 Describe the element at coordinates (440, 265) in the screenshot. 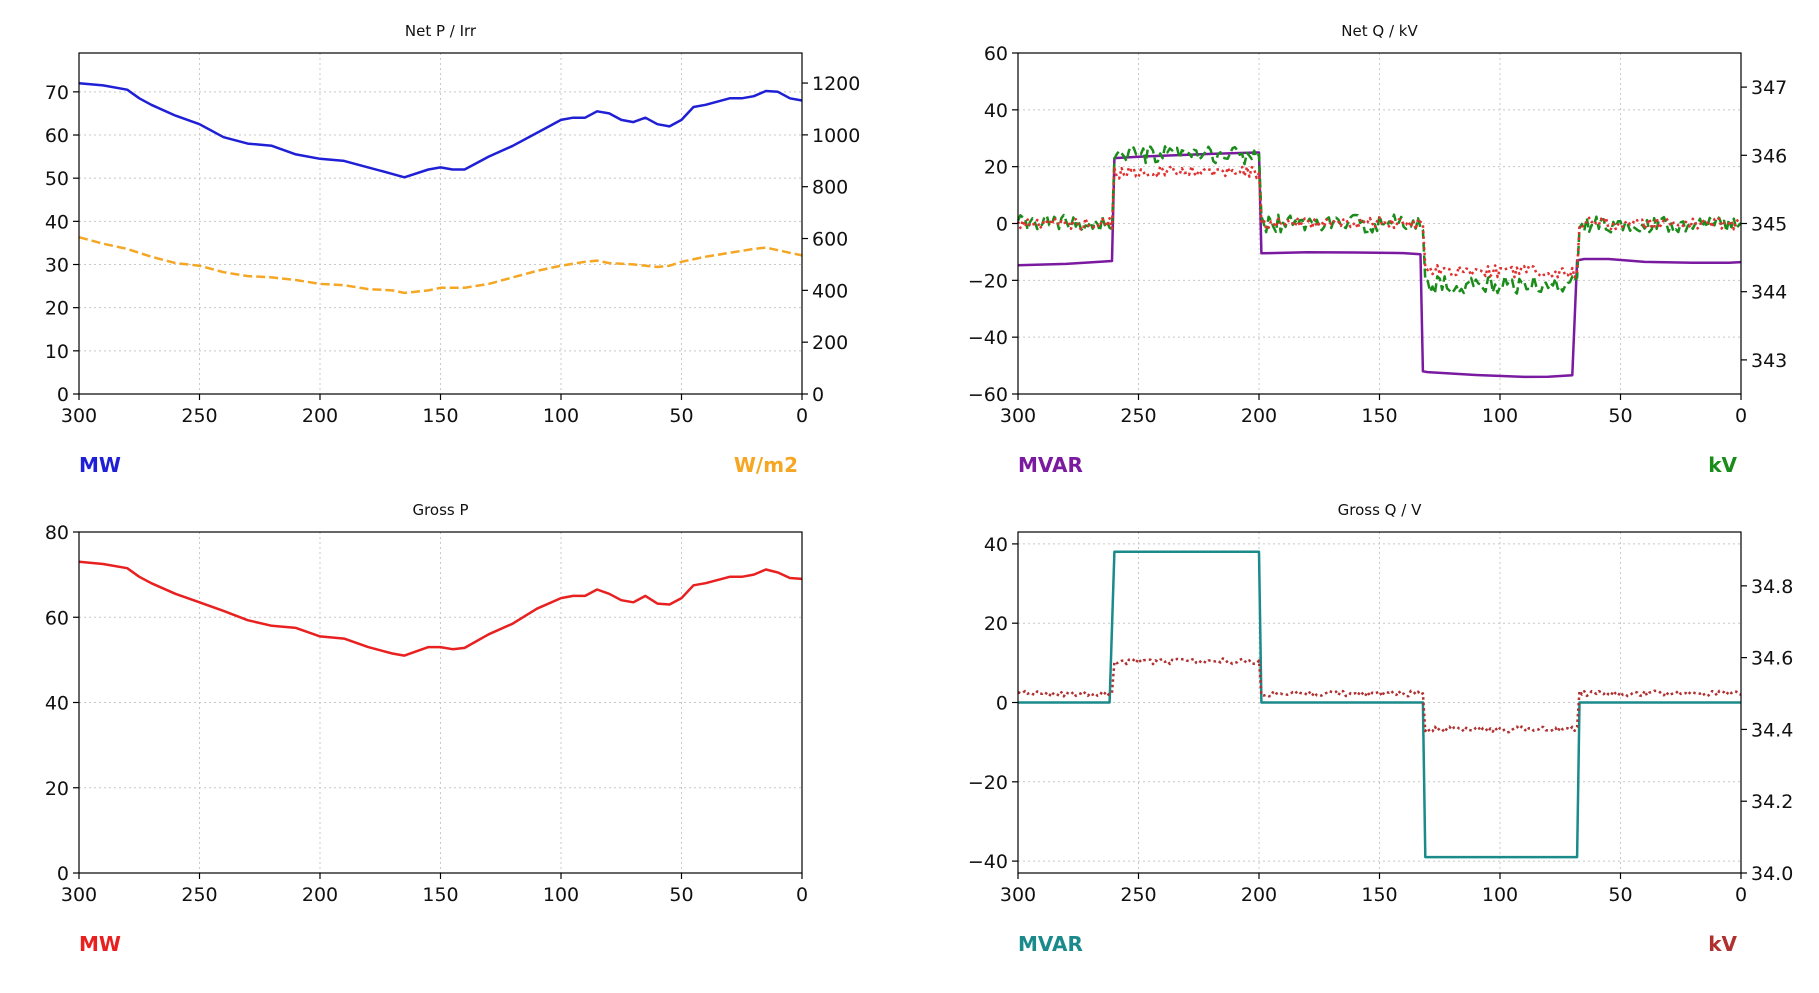

I see `series-line-irradiance` at that location.